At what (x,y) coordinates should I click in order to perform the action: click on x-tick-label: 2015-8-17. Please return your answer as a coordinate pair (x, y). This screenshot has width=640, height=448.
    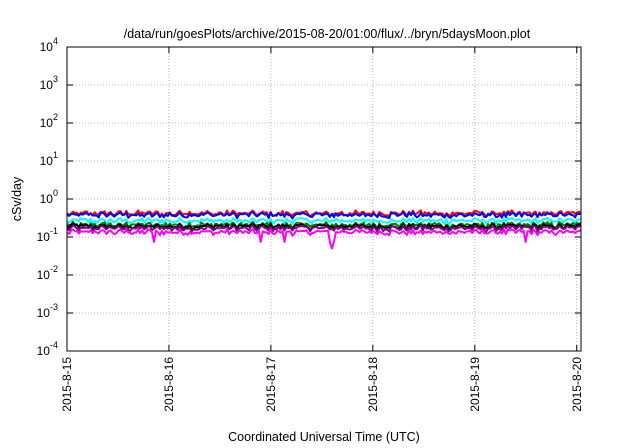
    Looking at the image, I should click on (271, 384).